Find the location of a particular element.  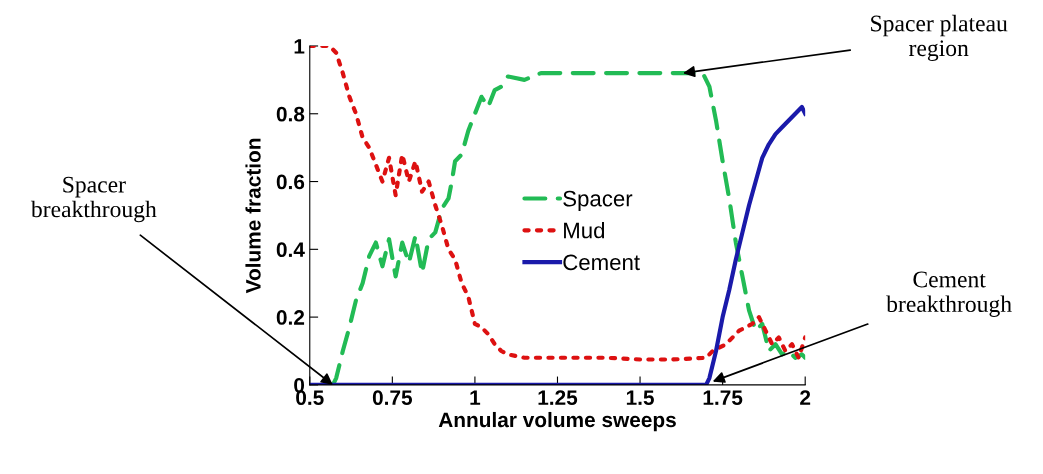

x-tick-label: 2 is located at coordinates (805, 397).